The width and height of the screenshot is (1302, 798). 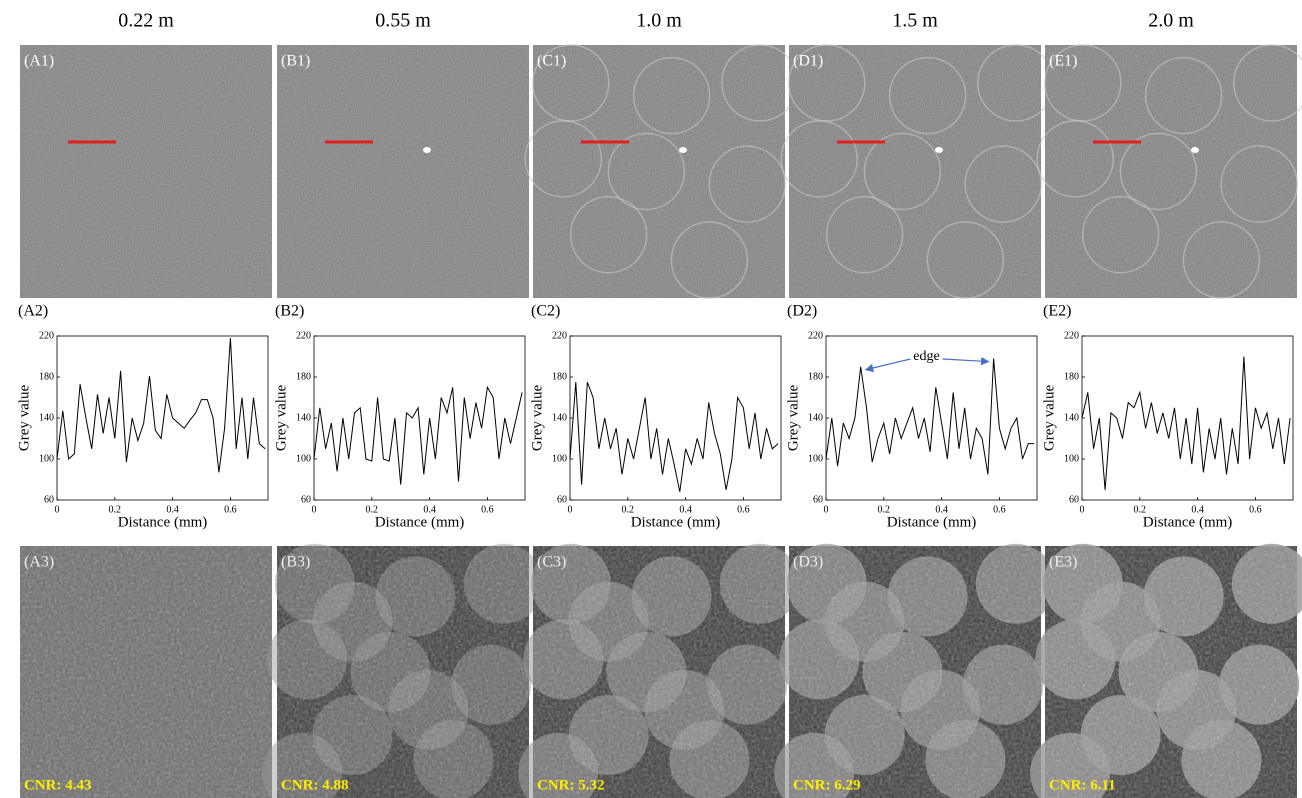 I want to click on panel-label: (A1), so click(x=39, y=61).